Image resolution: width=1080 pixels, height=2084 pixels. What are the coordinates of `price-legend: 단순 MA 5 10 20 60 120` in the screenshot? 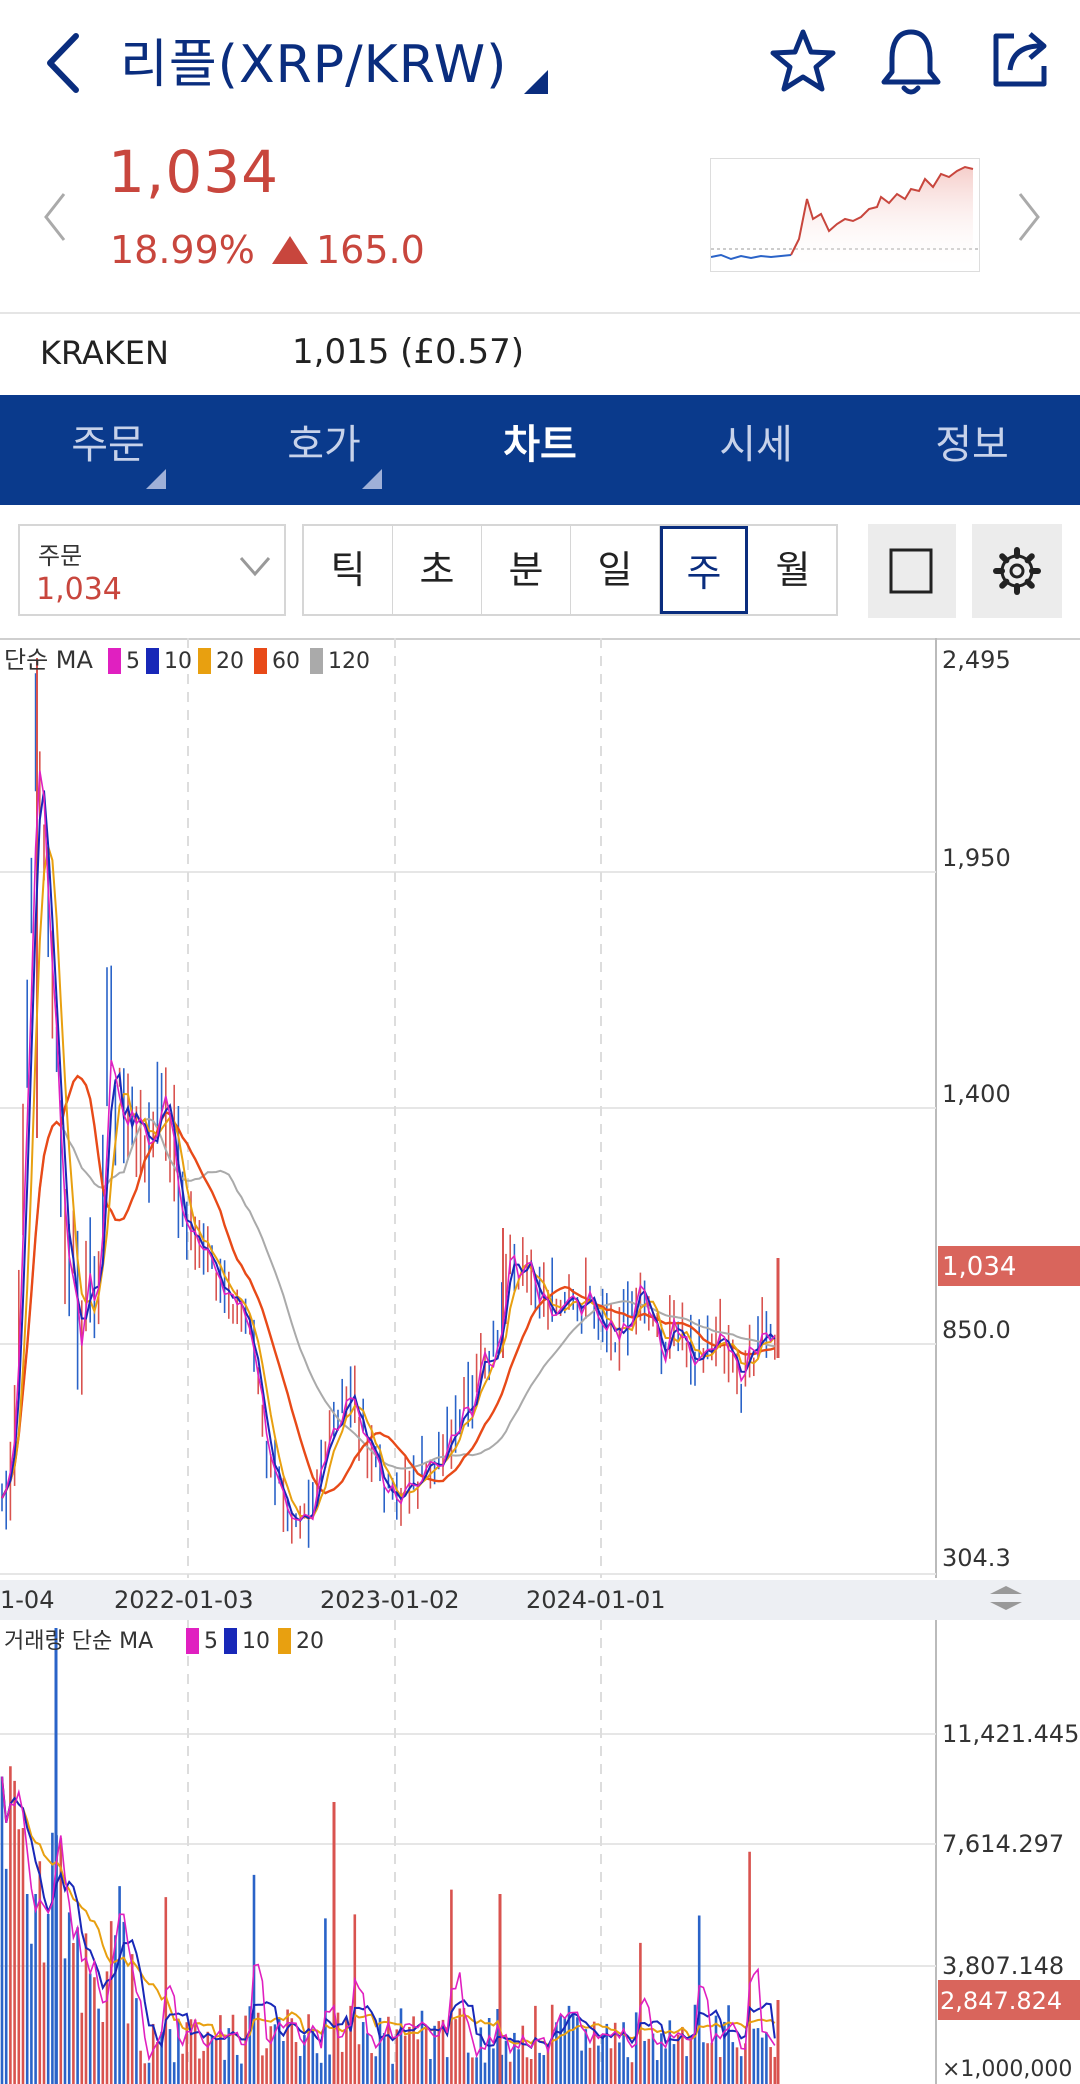 It's located at (187, 660).